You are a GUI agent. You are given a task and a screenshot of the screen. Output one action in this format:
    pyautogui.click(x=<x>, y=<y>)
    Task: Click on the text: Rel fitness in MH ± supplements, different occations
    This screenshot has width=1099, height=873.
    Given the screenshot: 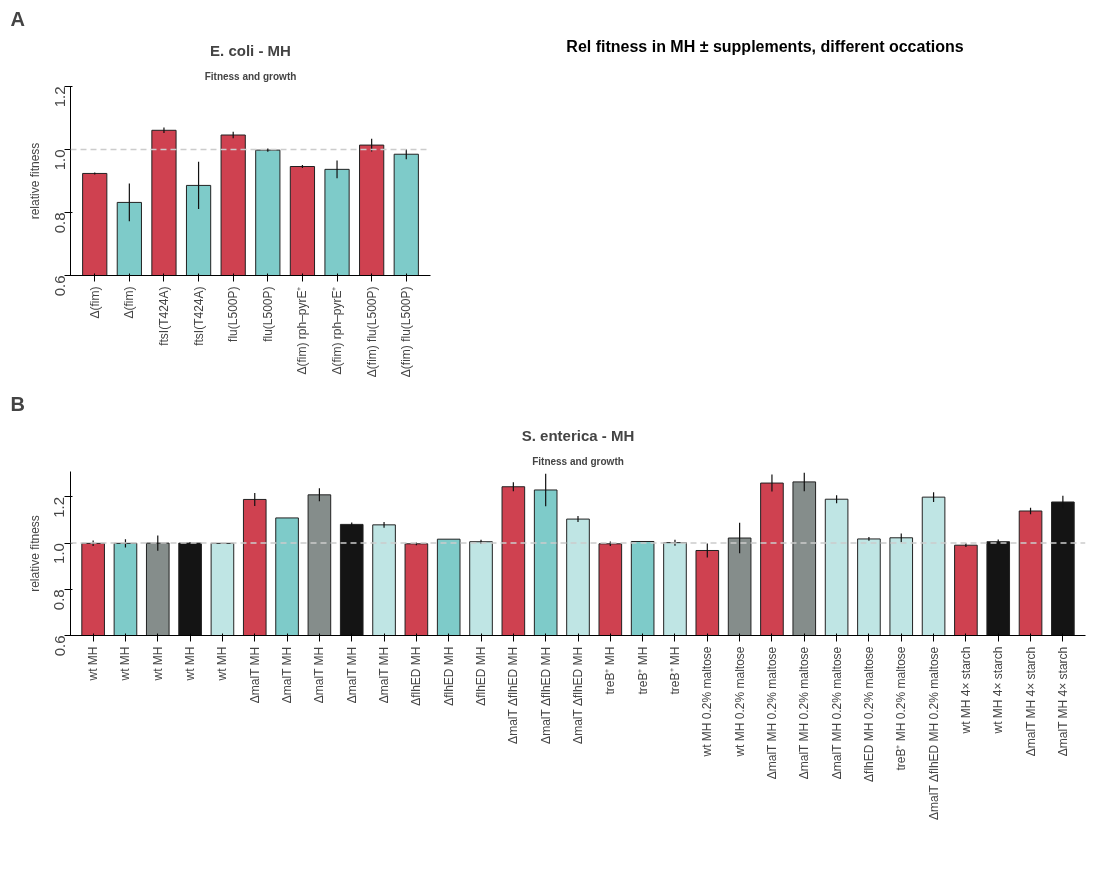 What is the action you would take?
    pyautogui.click(x=765, y=47)
    